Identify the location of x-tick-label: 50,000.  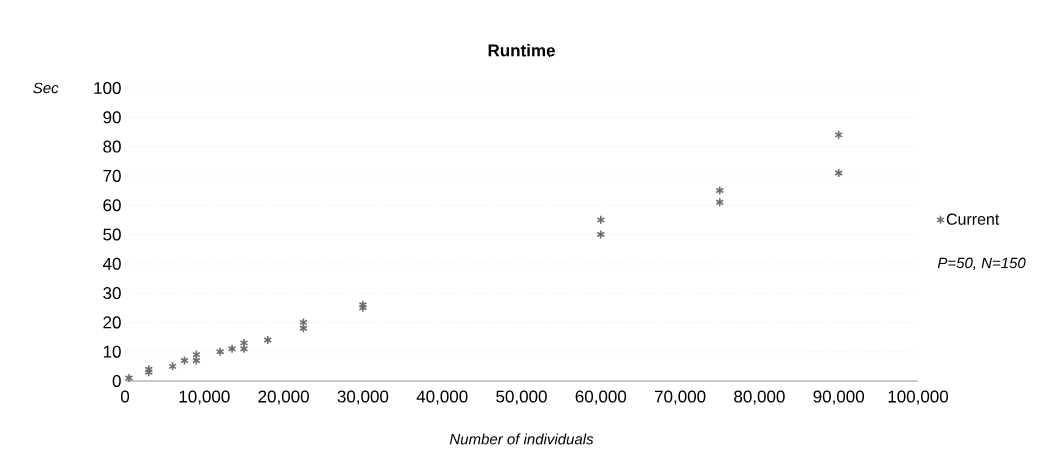
(521, 397).